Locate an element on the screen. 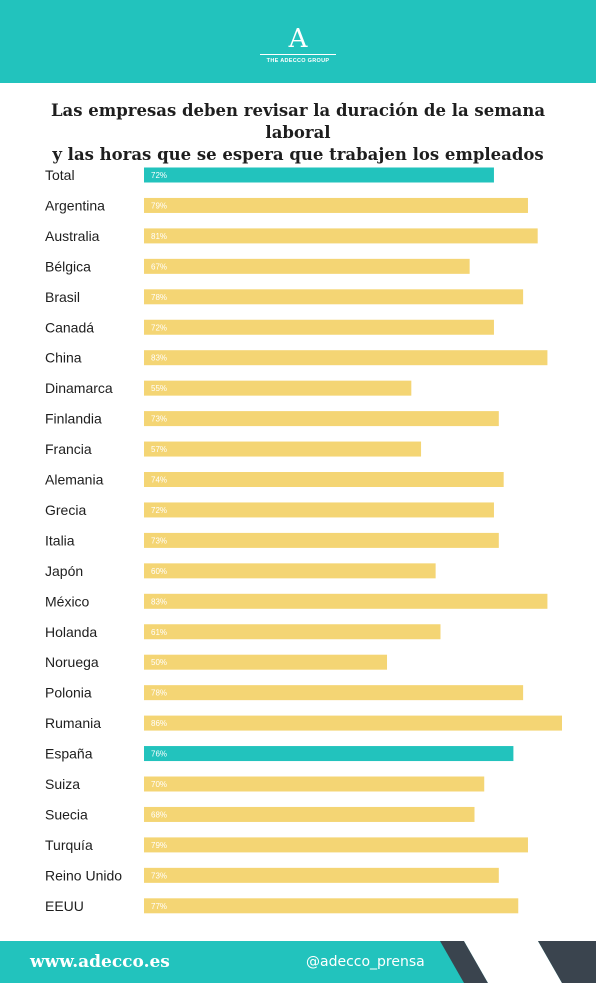  value-label-suecia: 68% is located at coordinates (159, 814).